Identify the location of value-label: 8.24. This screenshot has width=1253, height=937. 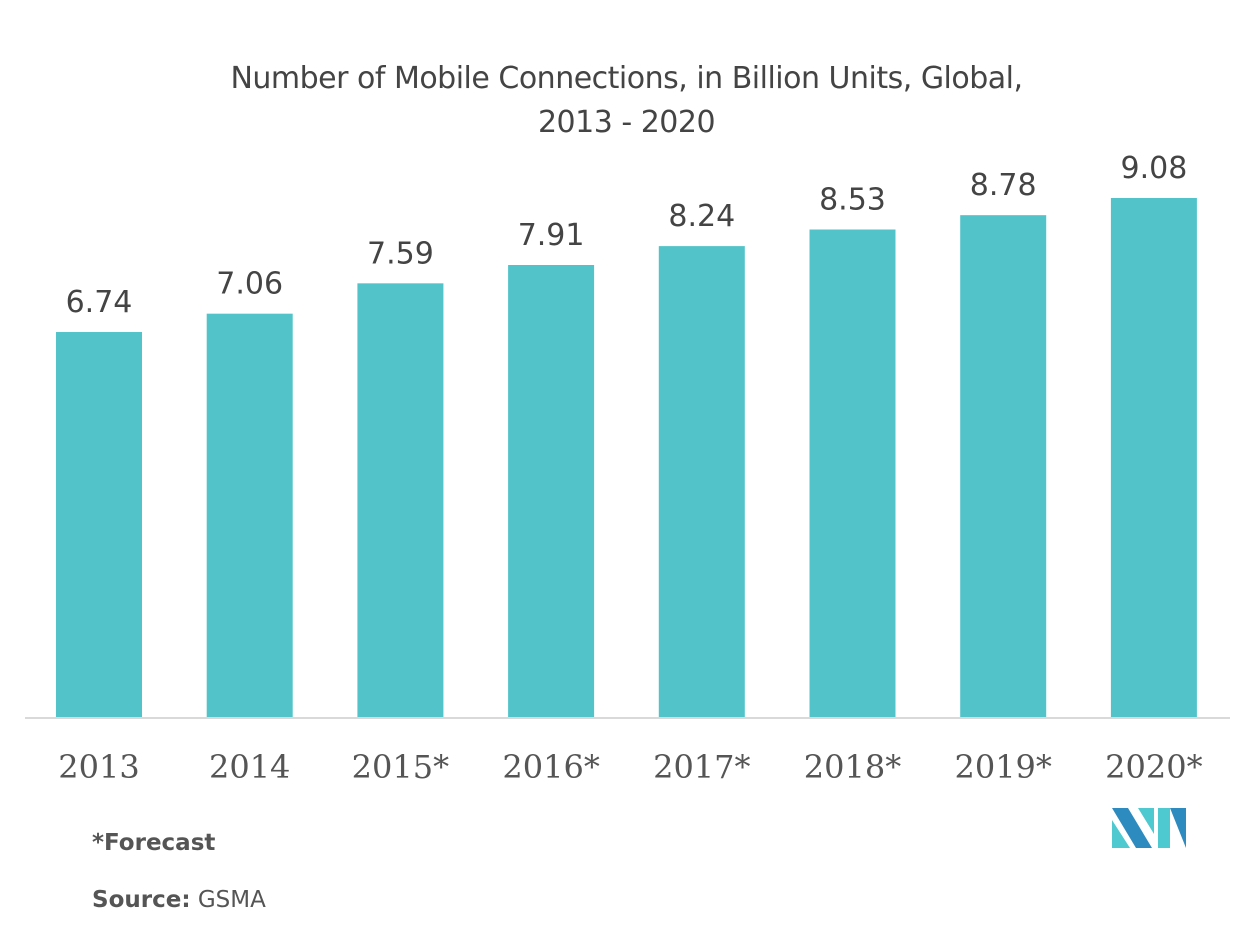
(701, 216).